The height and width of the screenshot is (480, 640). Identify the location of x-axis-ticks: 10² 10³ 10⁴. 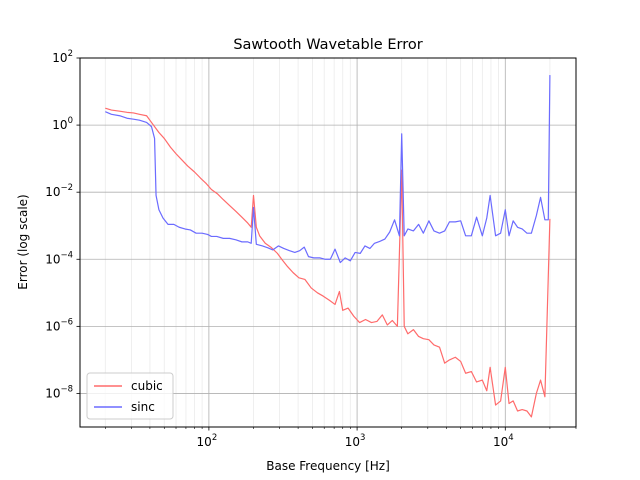
(340, 438).